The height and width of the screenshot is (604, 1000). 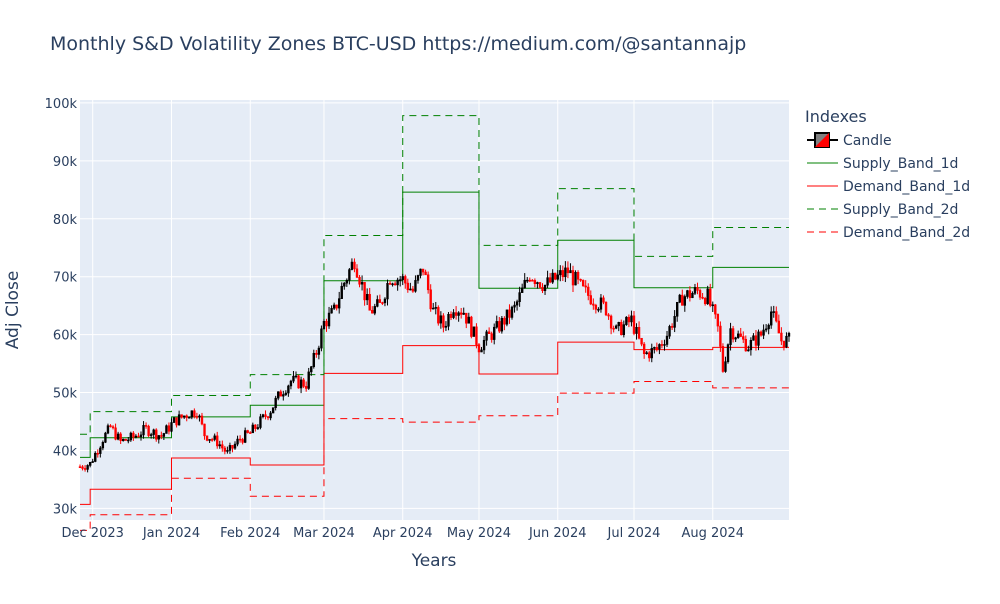 I want to click on x-tick-label: Feb 2024, so click(x=250, y=533).